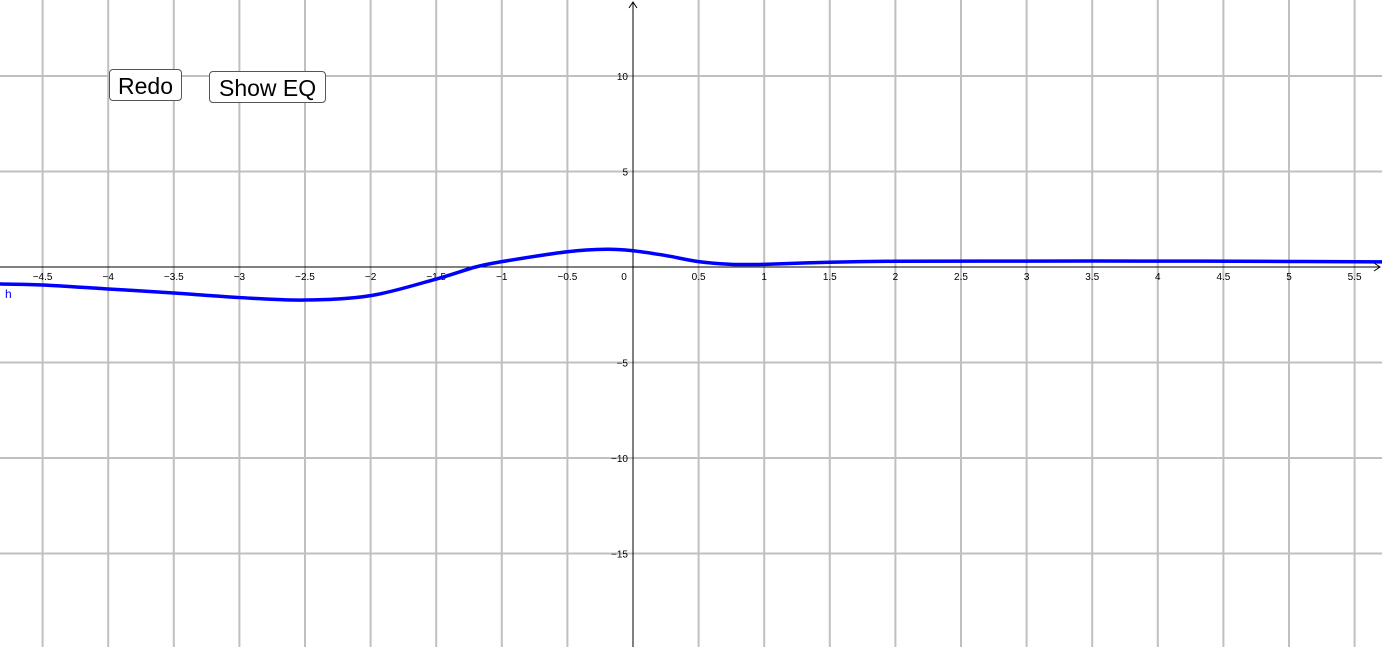 The height and width of the screenshot is (647, 1382). I want to click on y-axis-arrow, so click(633, 5).